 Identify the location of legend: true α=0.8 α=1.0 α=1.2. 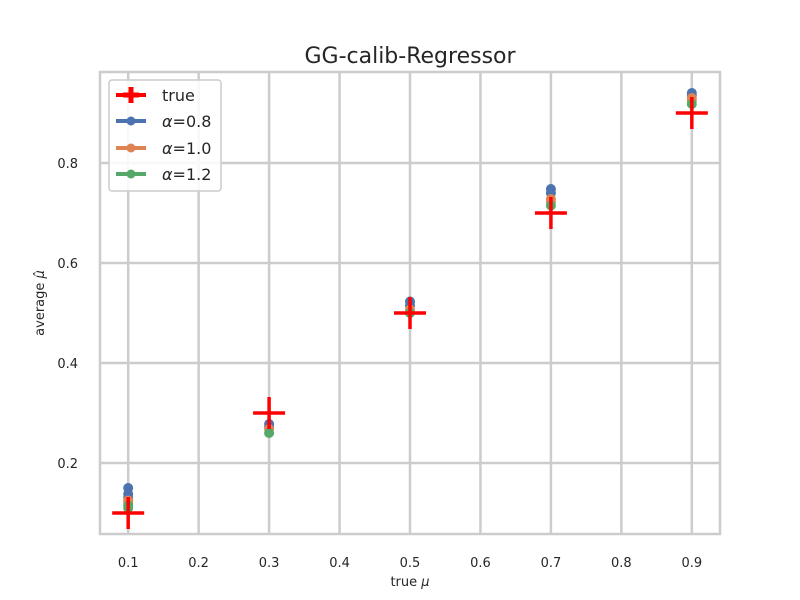
(165, 135).